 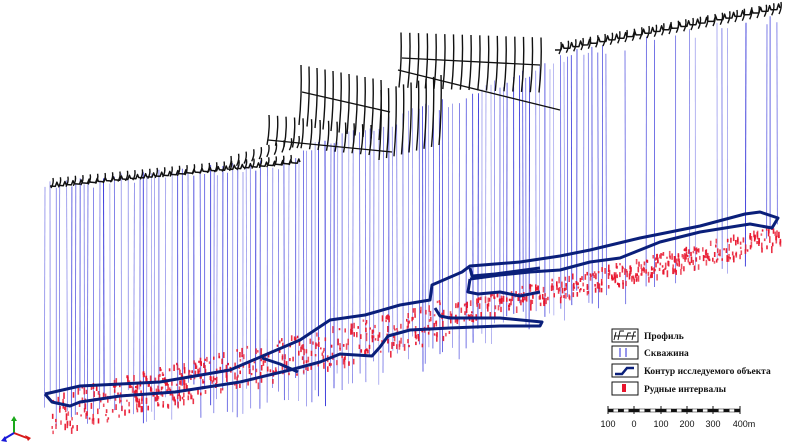 I want to click on profile-line, so click(x=479, y=84).